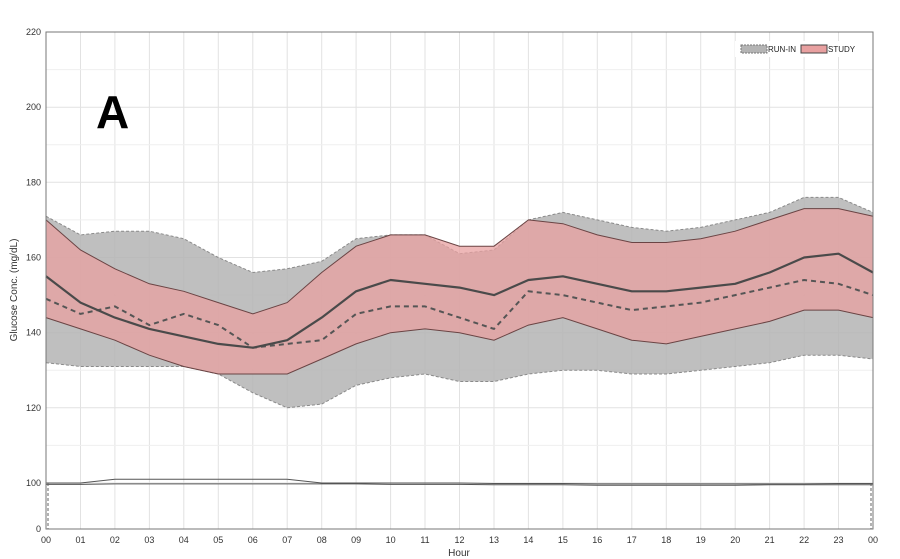 Image resolution: width=900 pixels, height=559 pixels. Describe the element at coordinates (115, 540) in the screenshot. I see `x-tick-label: 02` at that location.